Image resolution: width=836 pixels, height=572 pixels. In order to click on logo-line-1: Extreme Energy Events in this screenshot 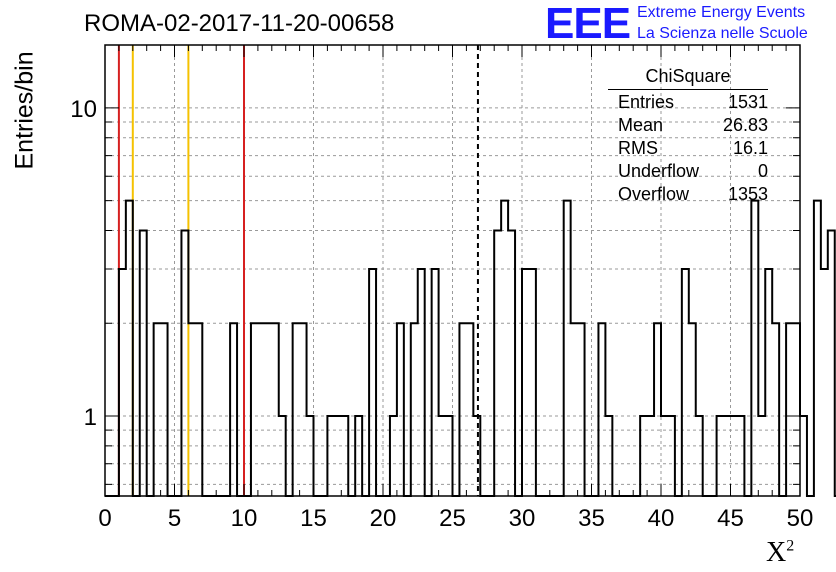, I will do `click(721, 12)`.